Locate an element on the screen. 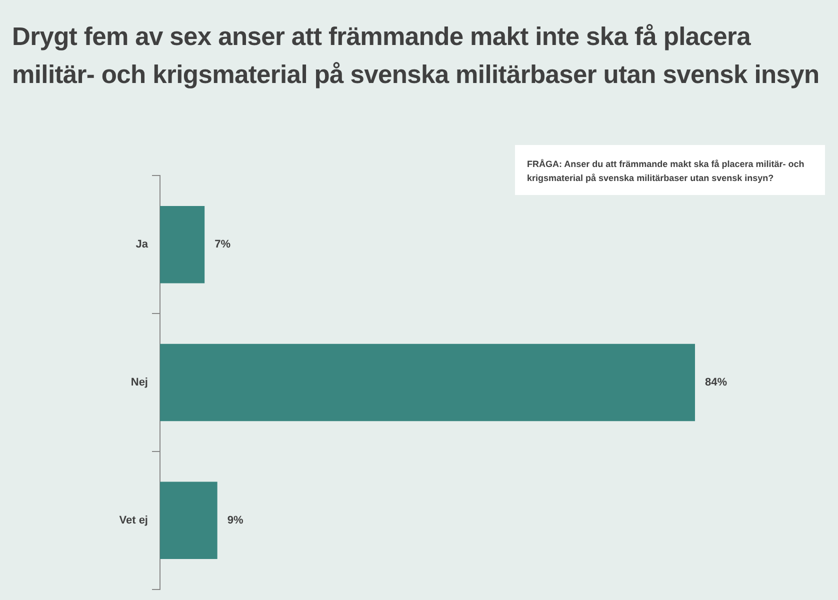 The width and height of the screenshot is (838, 600). y-tick-label: Vet ej is located at coordinates (133, 520).